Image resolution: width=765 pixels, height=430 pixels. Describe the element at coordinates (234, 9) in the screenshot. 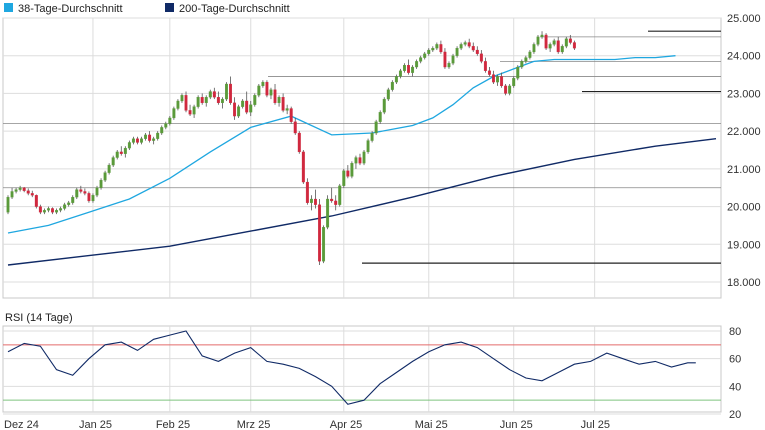

I see `legend-label-200: 200-Tage-Durchschnitt` at that location.